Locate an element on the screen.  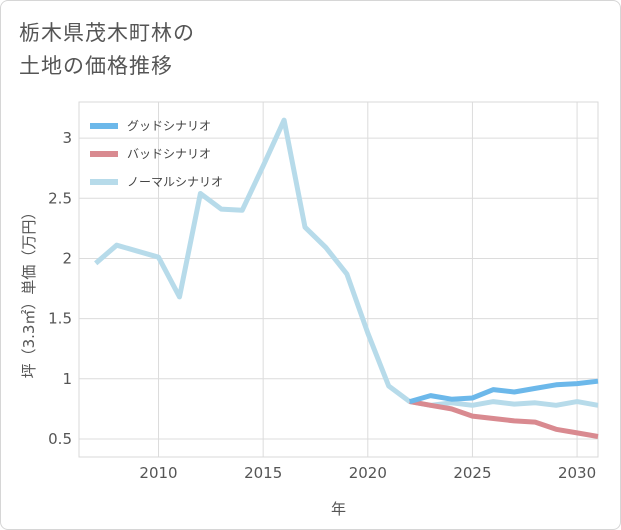
x-tick-label: 2020 is located at coordinates (368, 473).